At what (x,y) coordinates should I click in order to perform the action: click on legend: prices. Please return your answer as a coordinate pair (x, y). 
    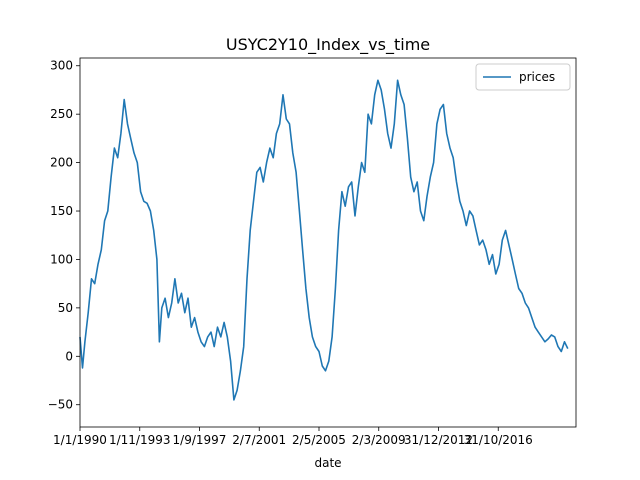
    Looking at the image, I should click on (523, 77).